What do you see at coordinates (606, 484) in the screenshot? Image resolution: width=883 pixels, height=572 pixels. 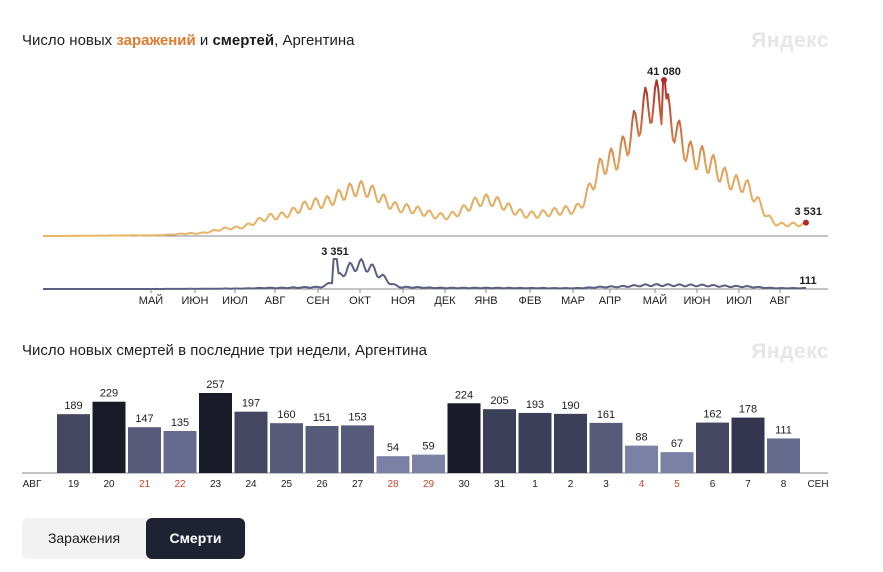 I see `bar-day-label: 3` at bounding box center [606, 484].